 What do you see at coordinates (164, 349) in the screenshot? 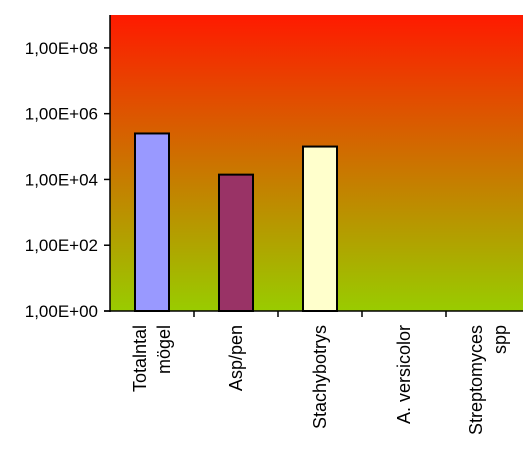
I see `x-tick-label: mögel` at bounding box center [164, 349].